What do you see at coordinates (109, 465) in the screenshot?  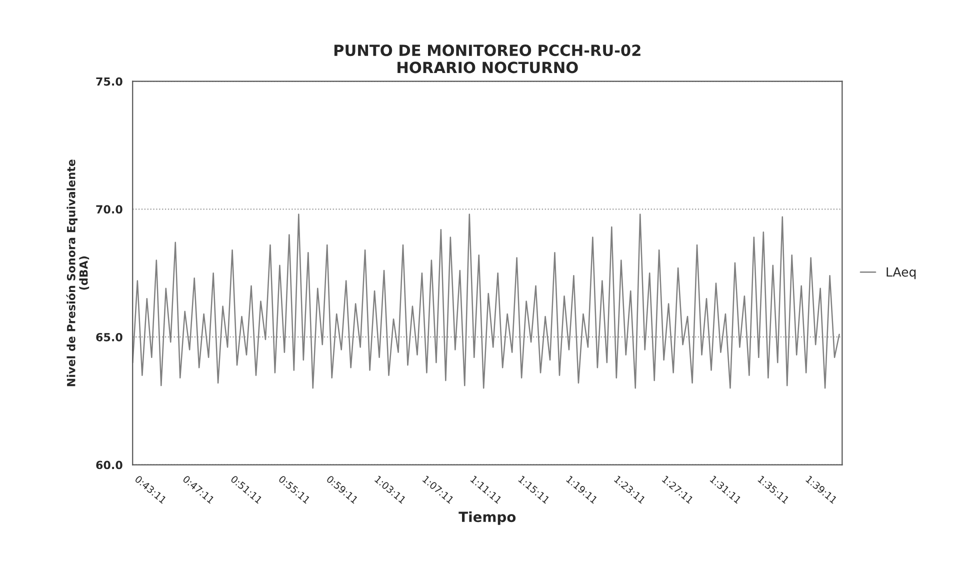 I see `y-tick-label: 60.0` at bounding box center [109, 465].